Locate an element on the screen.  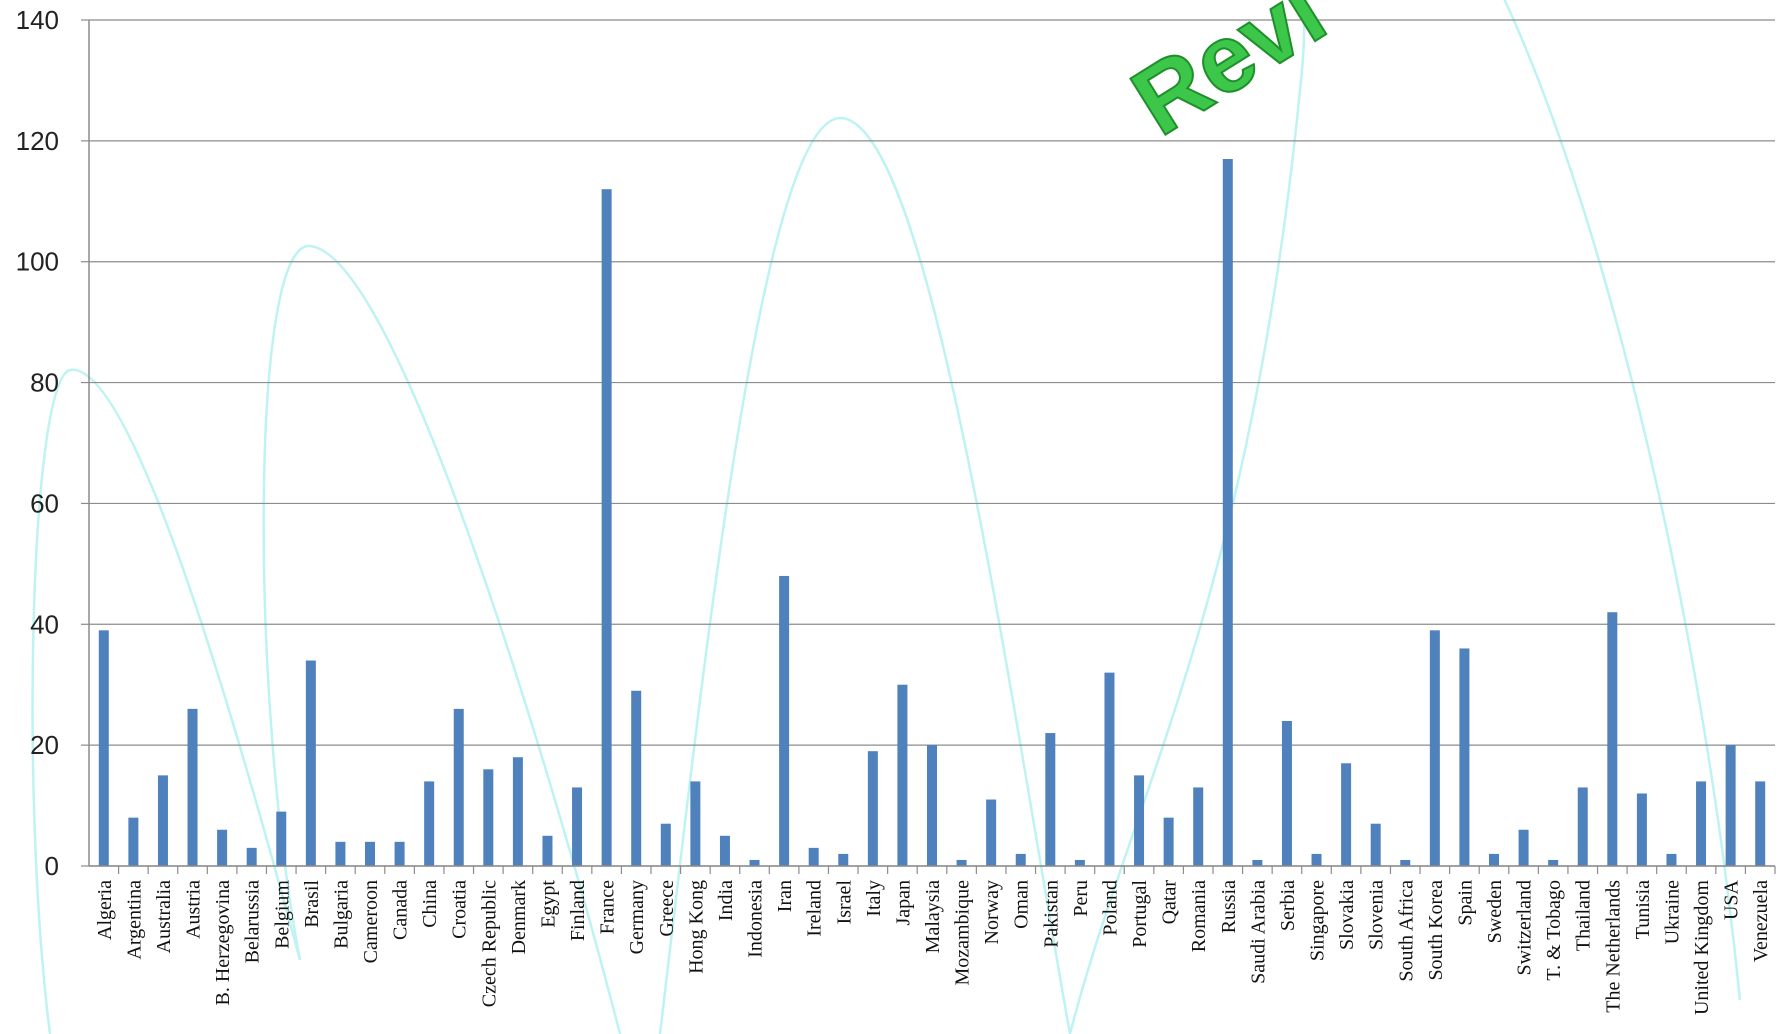
x-category-label: Oman is located at coordinates (1022, 904).